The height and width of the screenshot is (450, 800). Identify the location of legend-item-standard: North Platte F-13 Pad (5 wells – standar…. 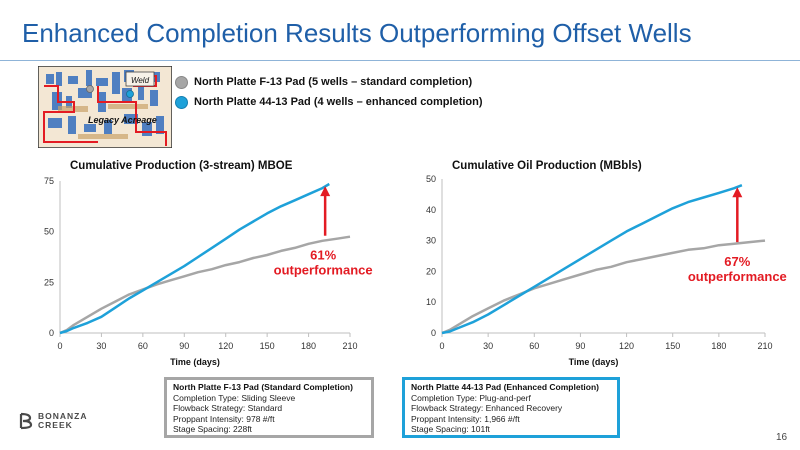
(329, 82).